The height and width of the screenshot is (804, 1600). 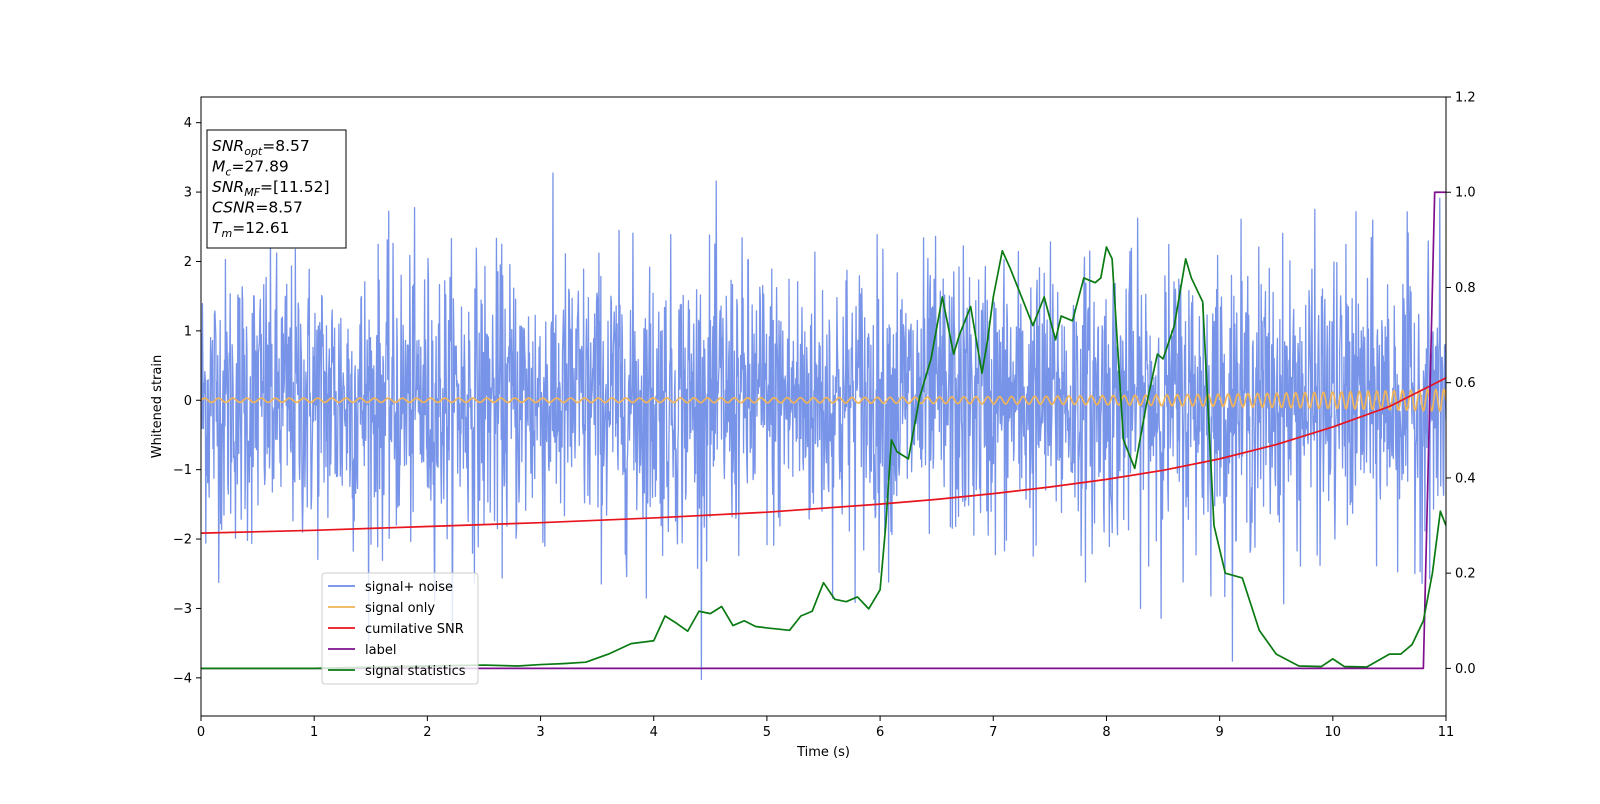 I want to click on x-axis-title: Time (s), so click(x=823, y=752).